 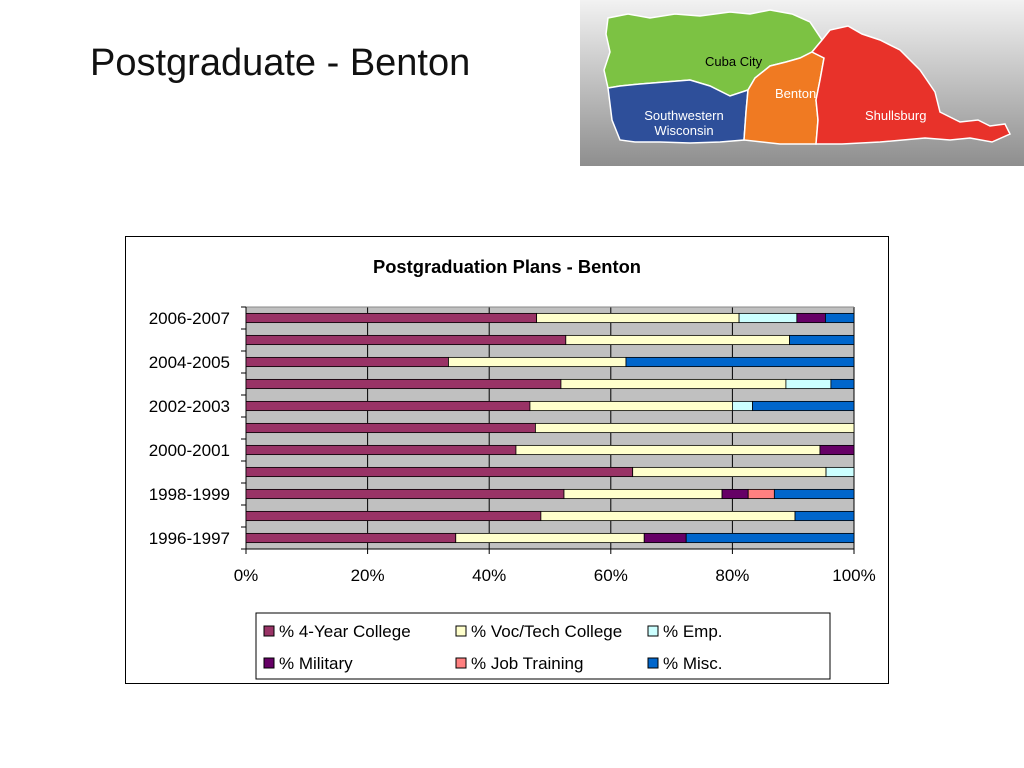 I want to click on map-label-southwestern: Southwestern, so click(x=684, y=115).